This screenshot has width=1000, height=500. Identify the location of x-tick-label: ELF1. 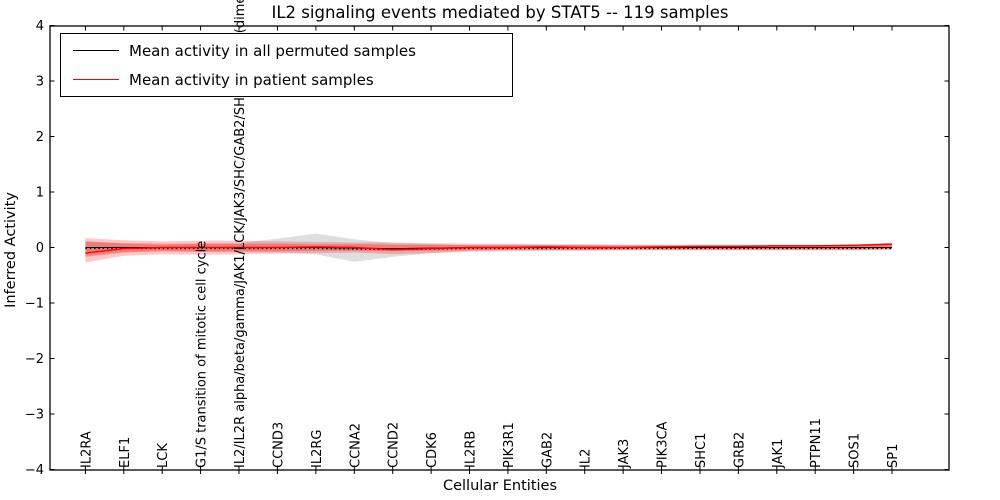
(125, 452).